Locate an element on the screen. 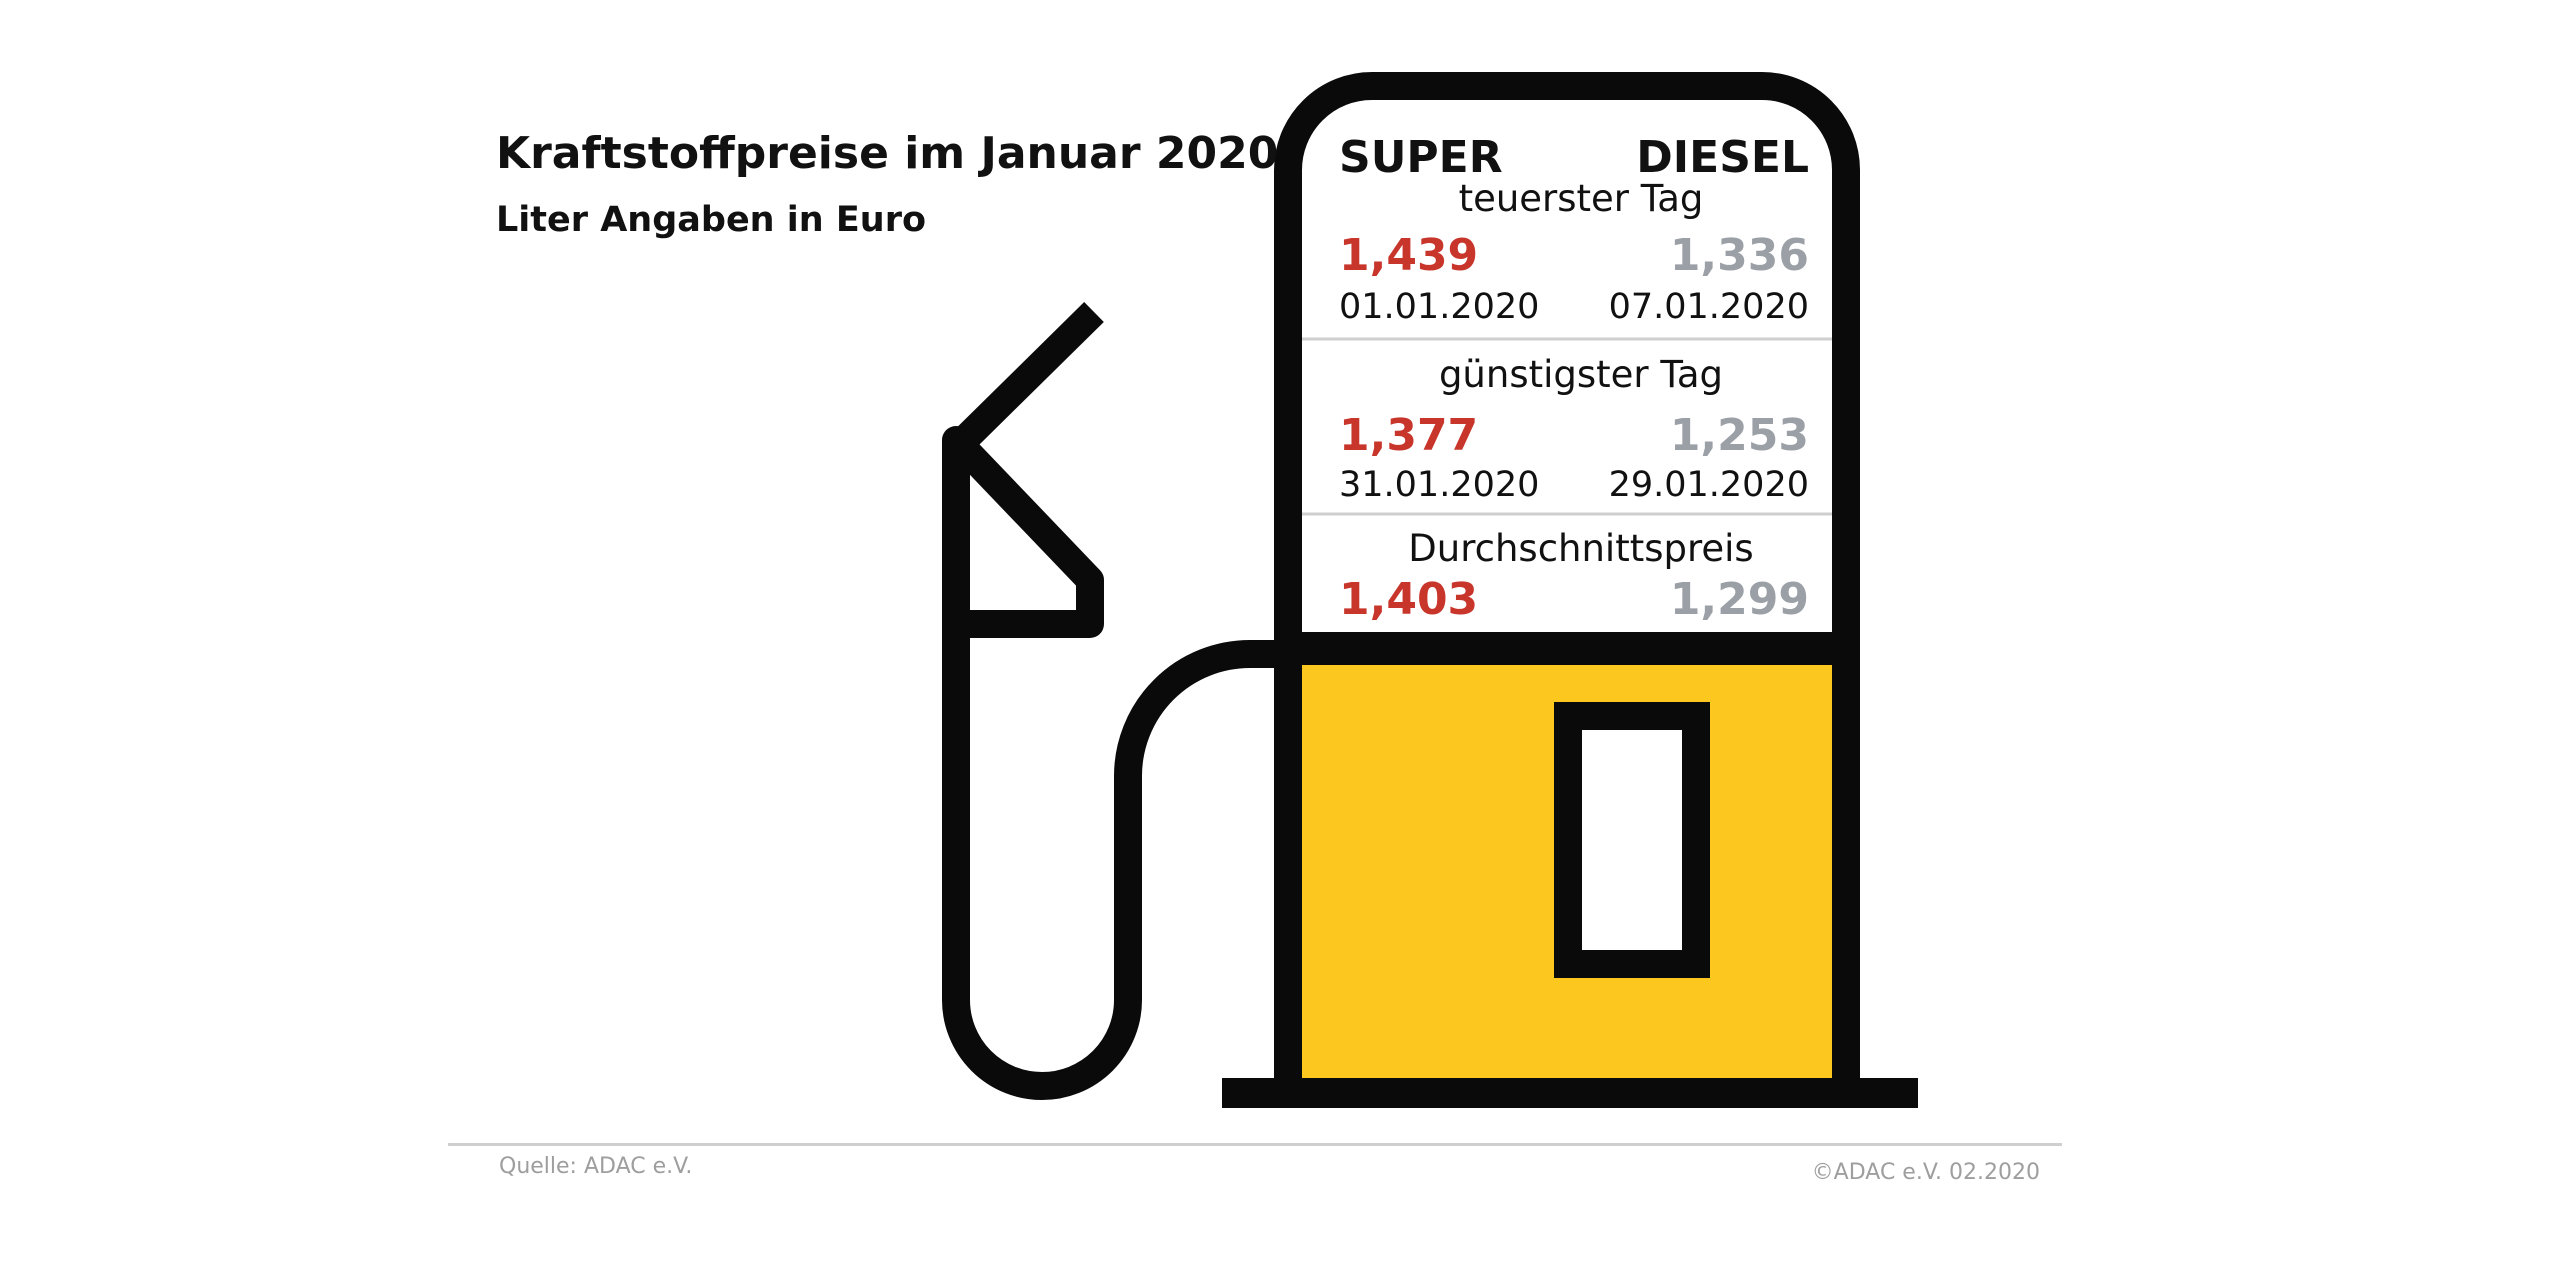 Image resolution: width=2560 pixels, height=1280 pixels. super-price-most-expensive: 1,439 is located at coordinates (1409, 255).